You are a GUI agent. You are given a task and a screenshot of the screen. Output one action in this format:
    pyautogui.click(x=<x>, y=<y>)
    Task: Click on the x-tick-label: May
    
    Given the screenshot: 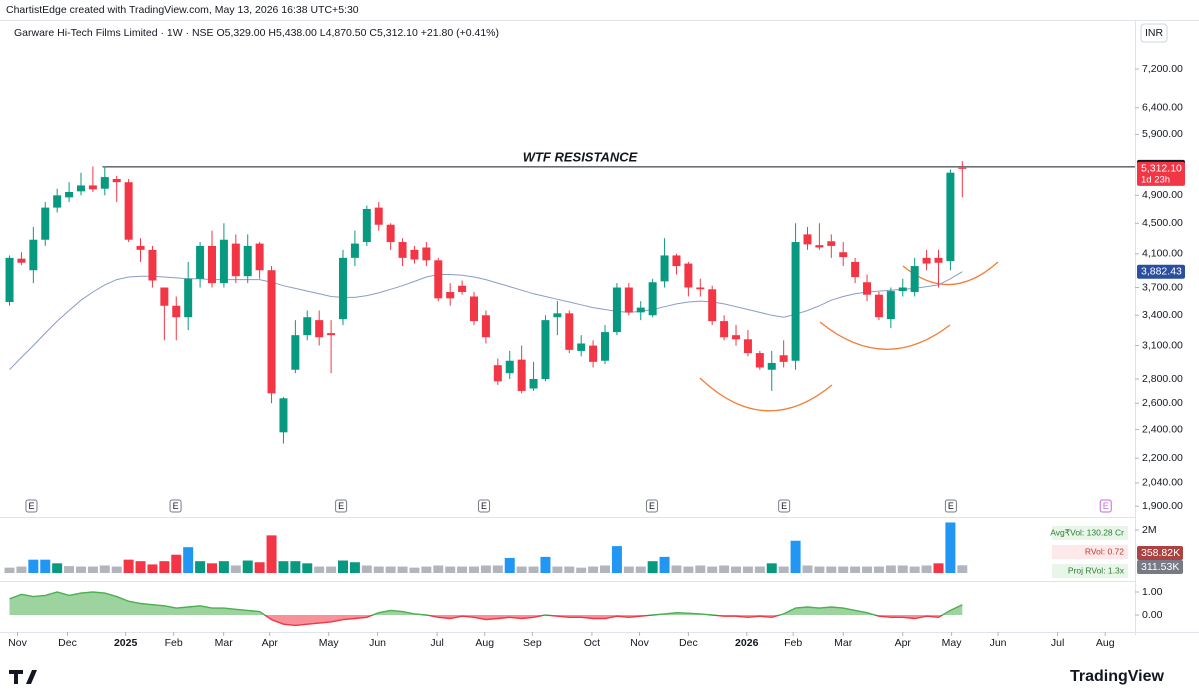 What is the action you would take?
    pyautogui.click(x=952, y=643)
    